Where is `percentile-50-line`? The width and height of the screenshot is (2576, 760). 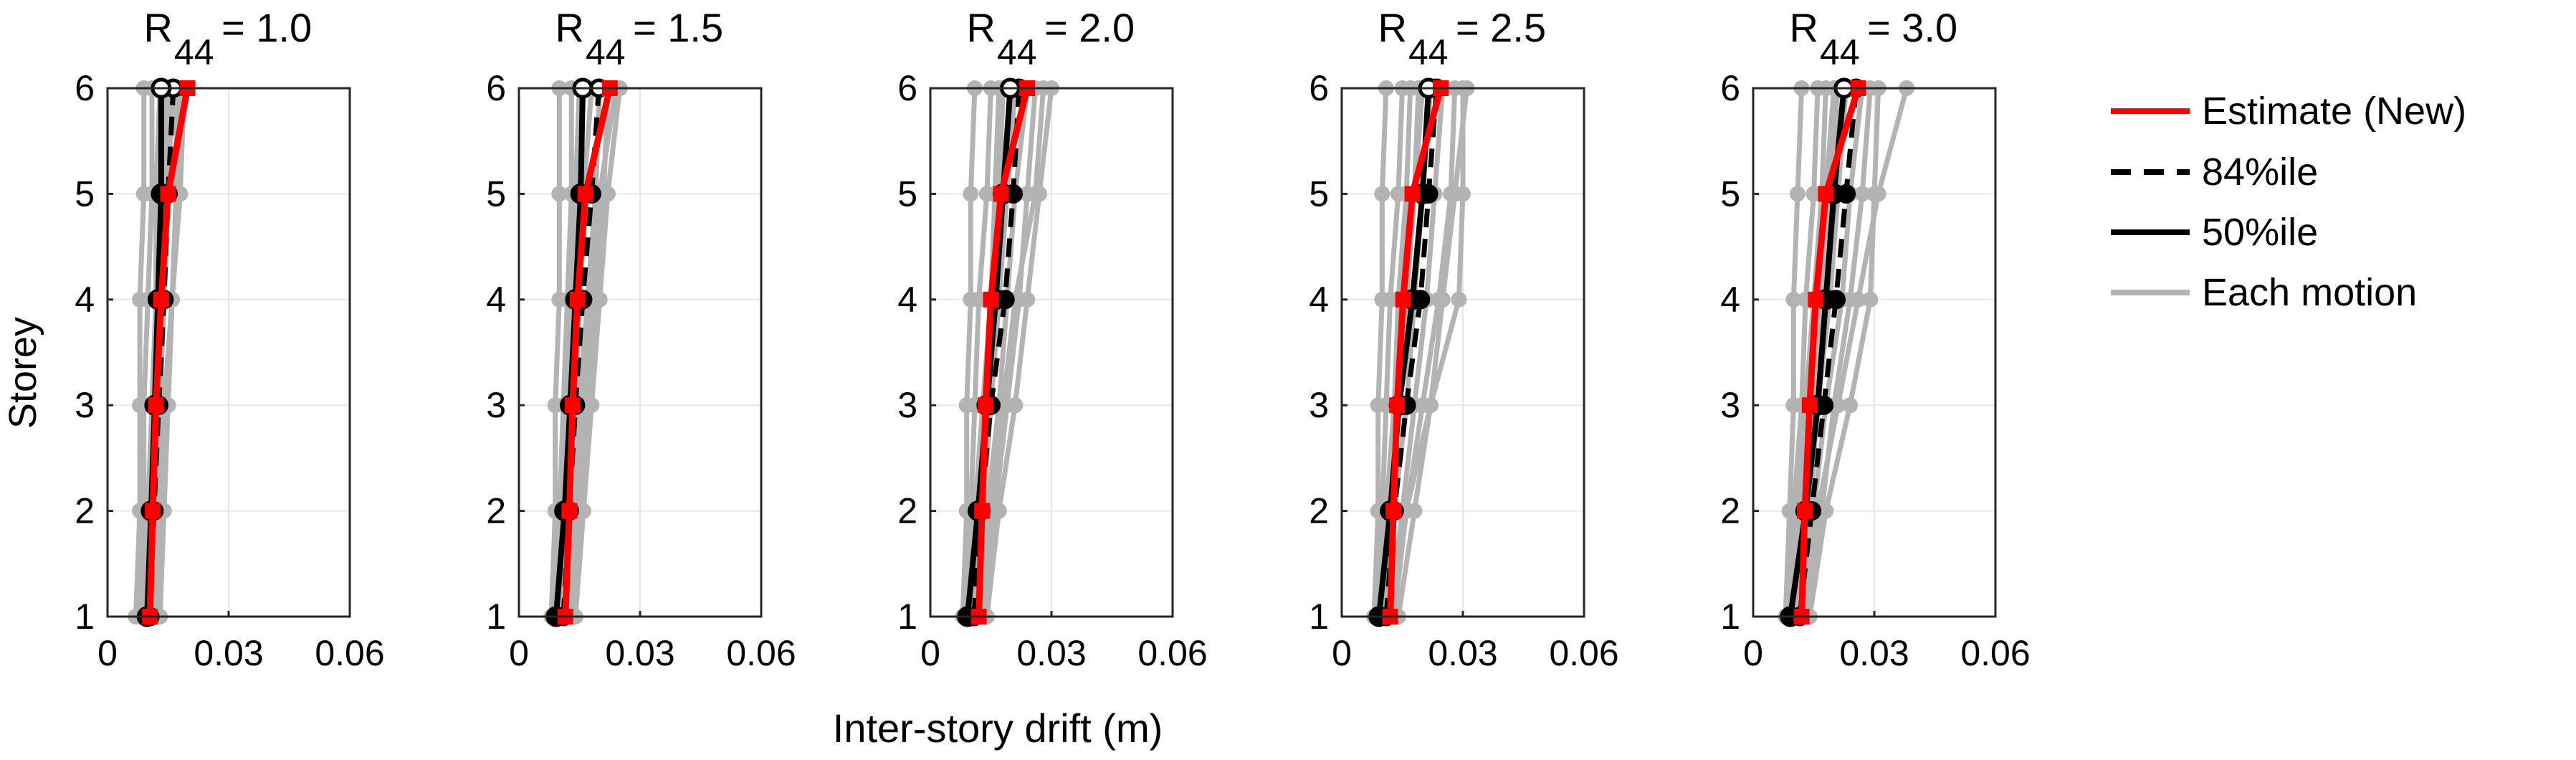 percentile-50-line is located at coordinates (1403, 352).